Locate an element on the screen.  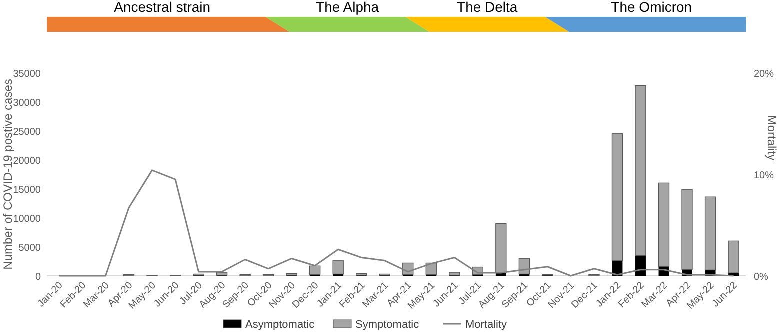
y-tick-label: 25000 is located at coordinates (27, 132).